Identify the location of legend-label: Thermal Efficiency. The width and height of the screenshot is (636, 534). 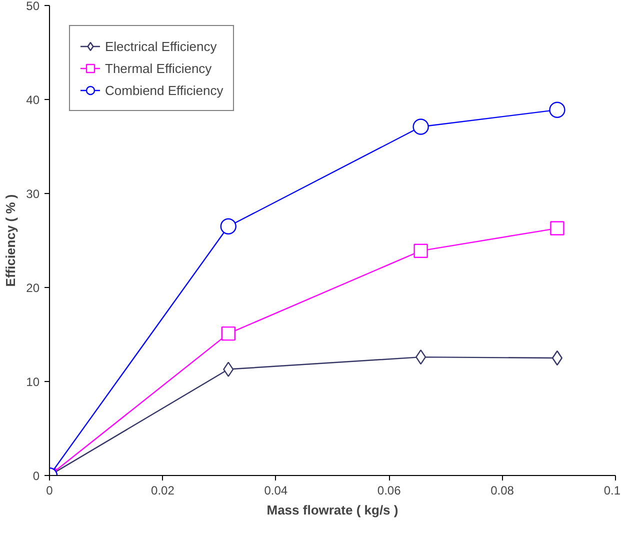
(158, 68).